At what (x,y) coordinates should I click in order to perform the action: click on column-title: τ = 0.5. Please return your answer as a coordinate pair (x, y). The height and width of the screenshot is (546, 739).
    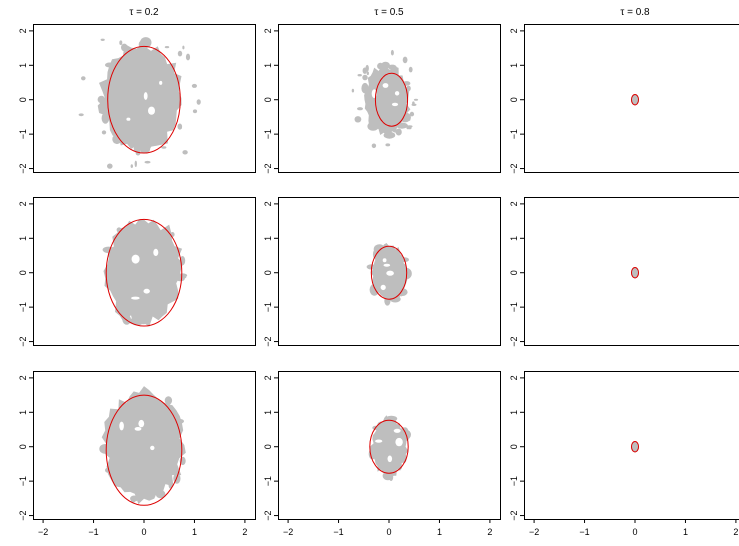
    Looking at the image, I should click on (389, 12).